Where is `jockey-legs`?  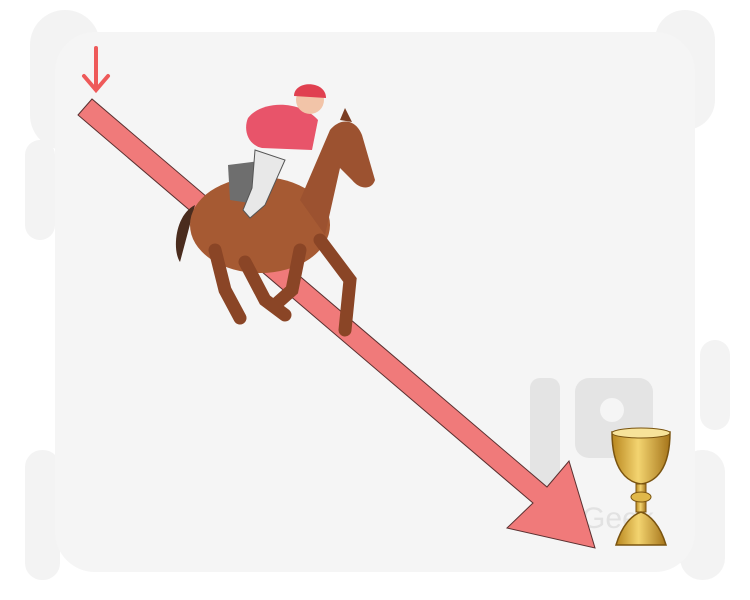
jockey-legs is located at coordinates (264, 184).